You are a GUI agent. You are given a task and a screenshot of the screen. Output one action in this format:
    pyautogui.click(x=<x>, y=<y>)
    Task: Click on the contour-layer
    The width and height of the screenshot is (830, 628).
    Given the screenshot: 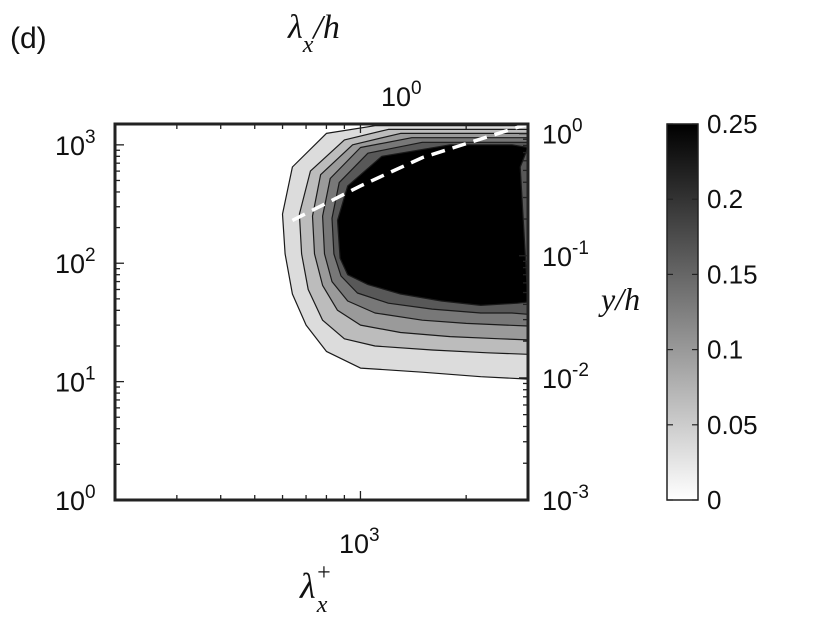 What is the action you would take?
    pyautogui.click(x=404, y=252)
    